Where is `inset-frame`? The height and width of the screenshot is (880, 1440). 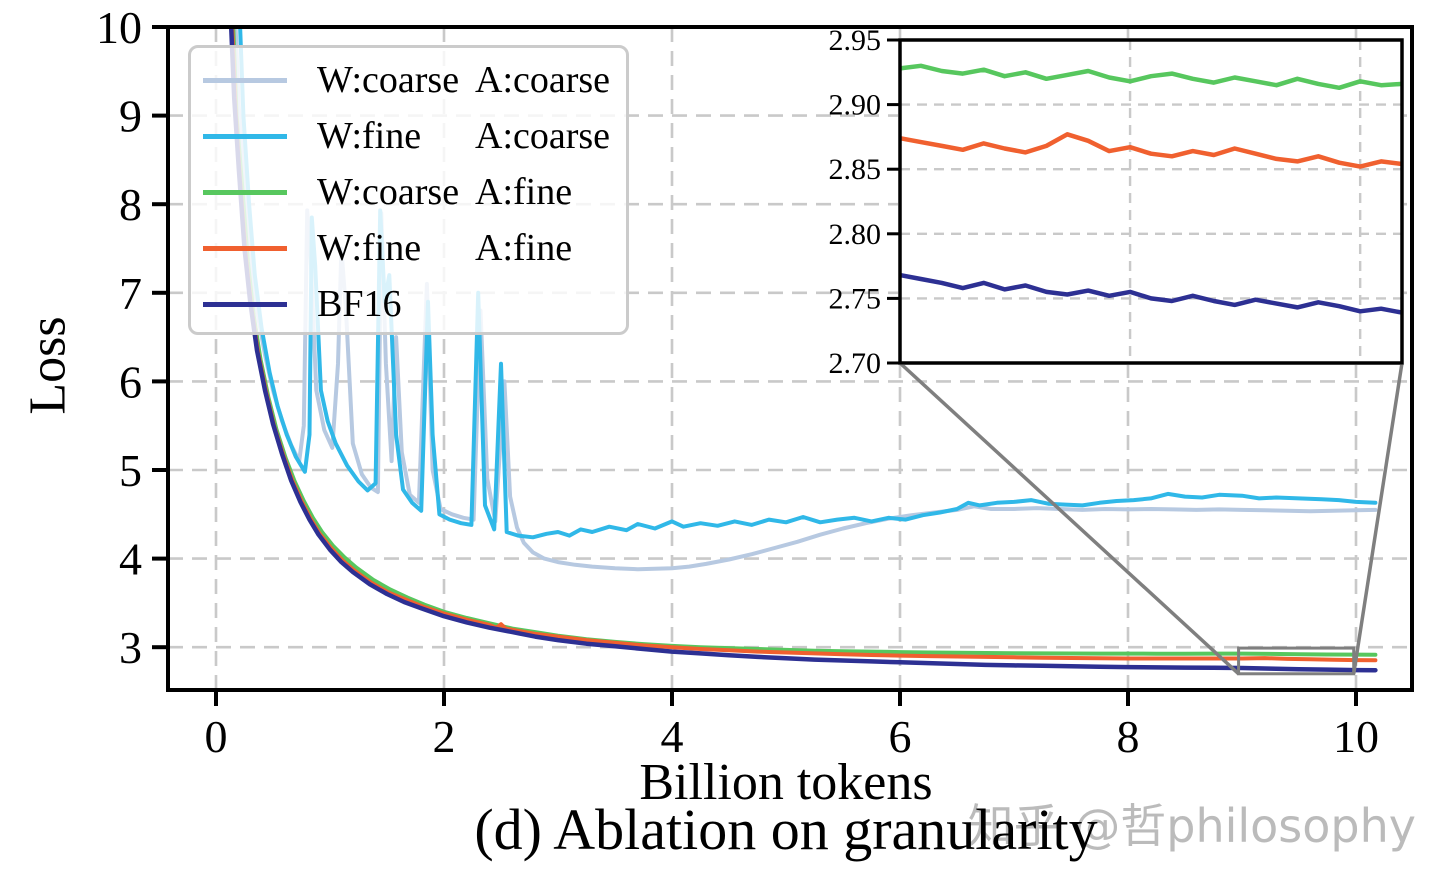 inset-frame is located at coordinates (1151, 201).